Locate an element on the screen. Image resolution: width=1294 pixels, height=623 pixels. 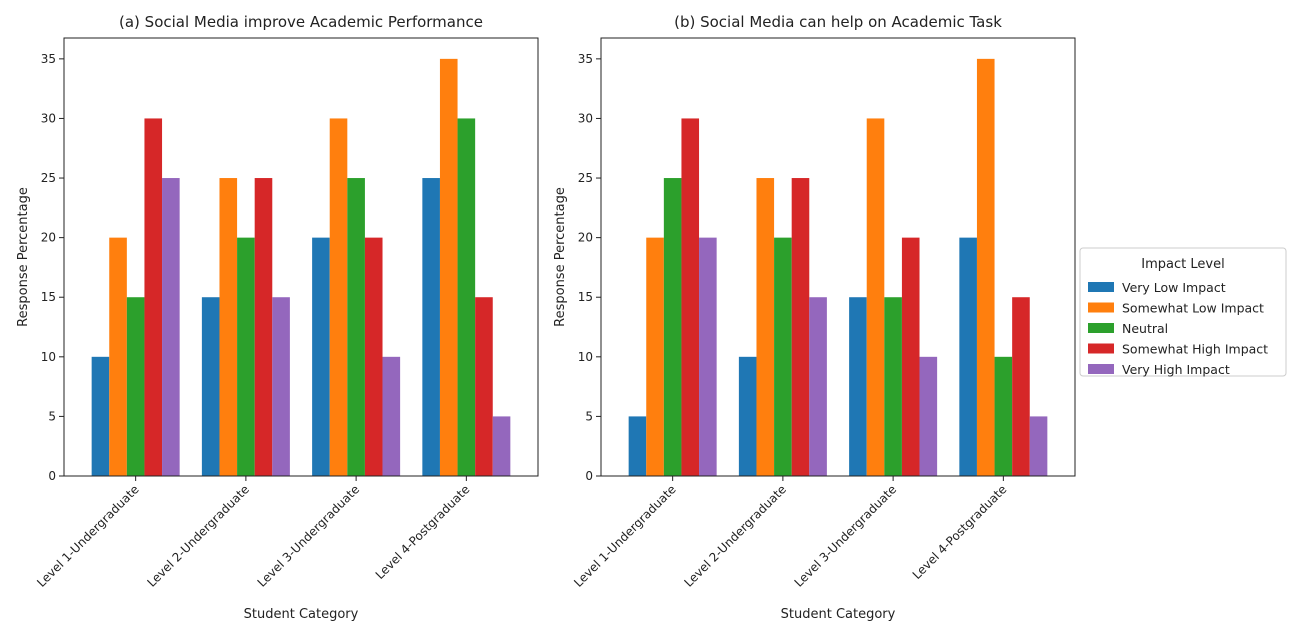
bar-b-s3-c1 is located at coordinates (800, 327).